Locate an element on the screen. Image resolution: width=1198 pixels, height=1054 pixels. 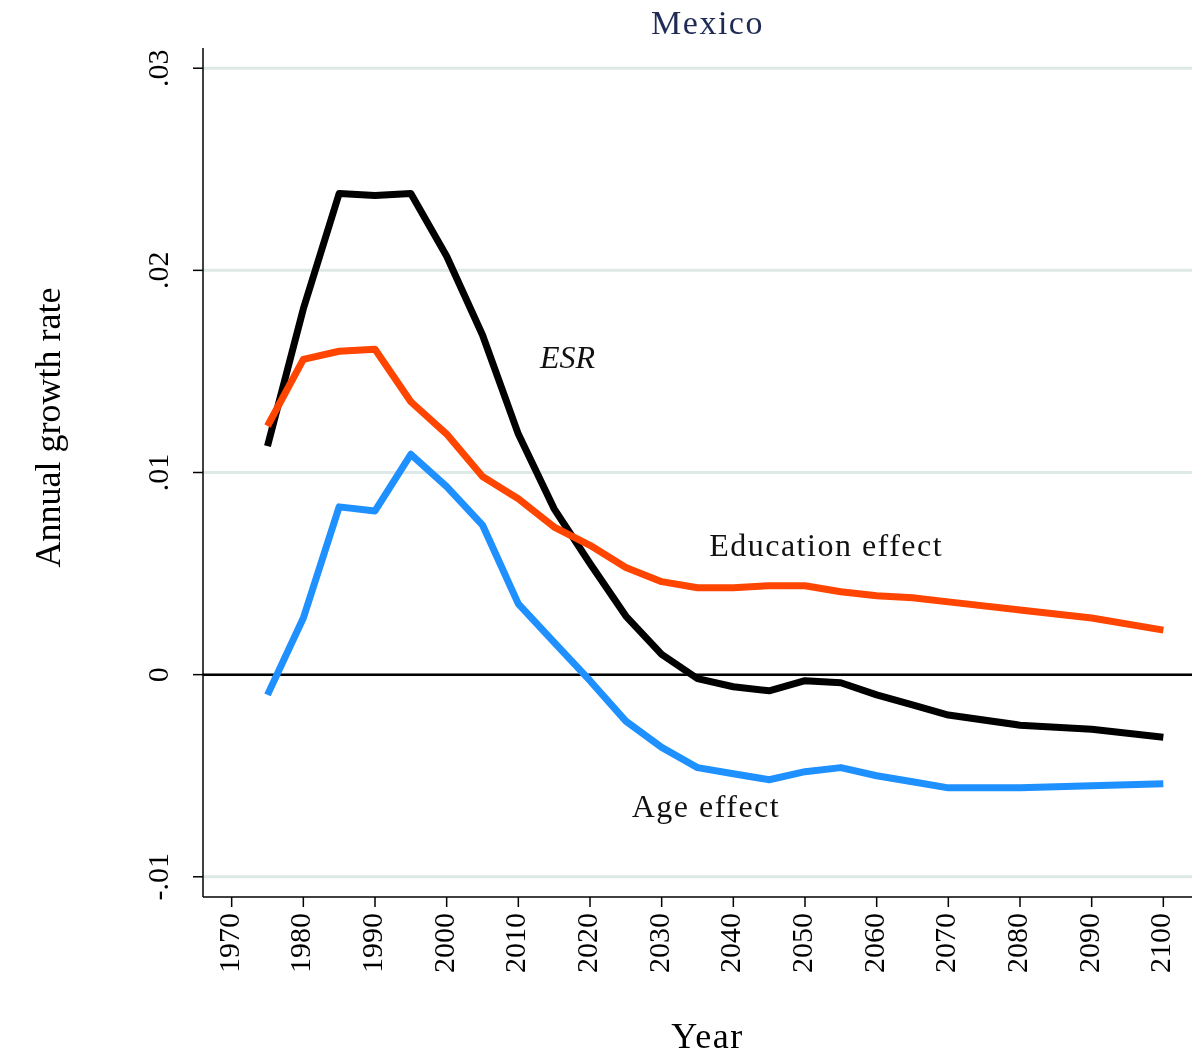
x-tick-label: 1980 is located at coordinates (300, 943).